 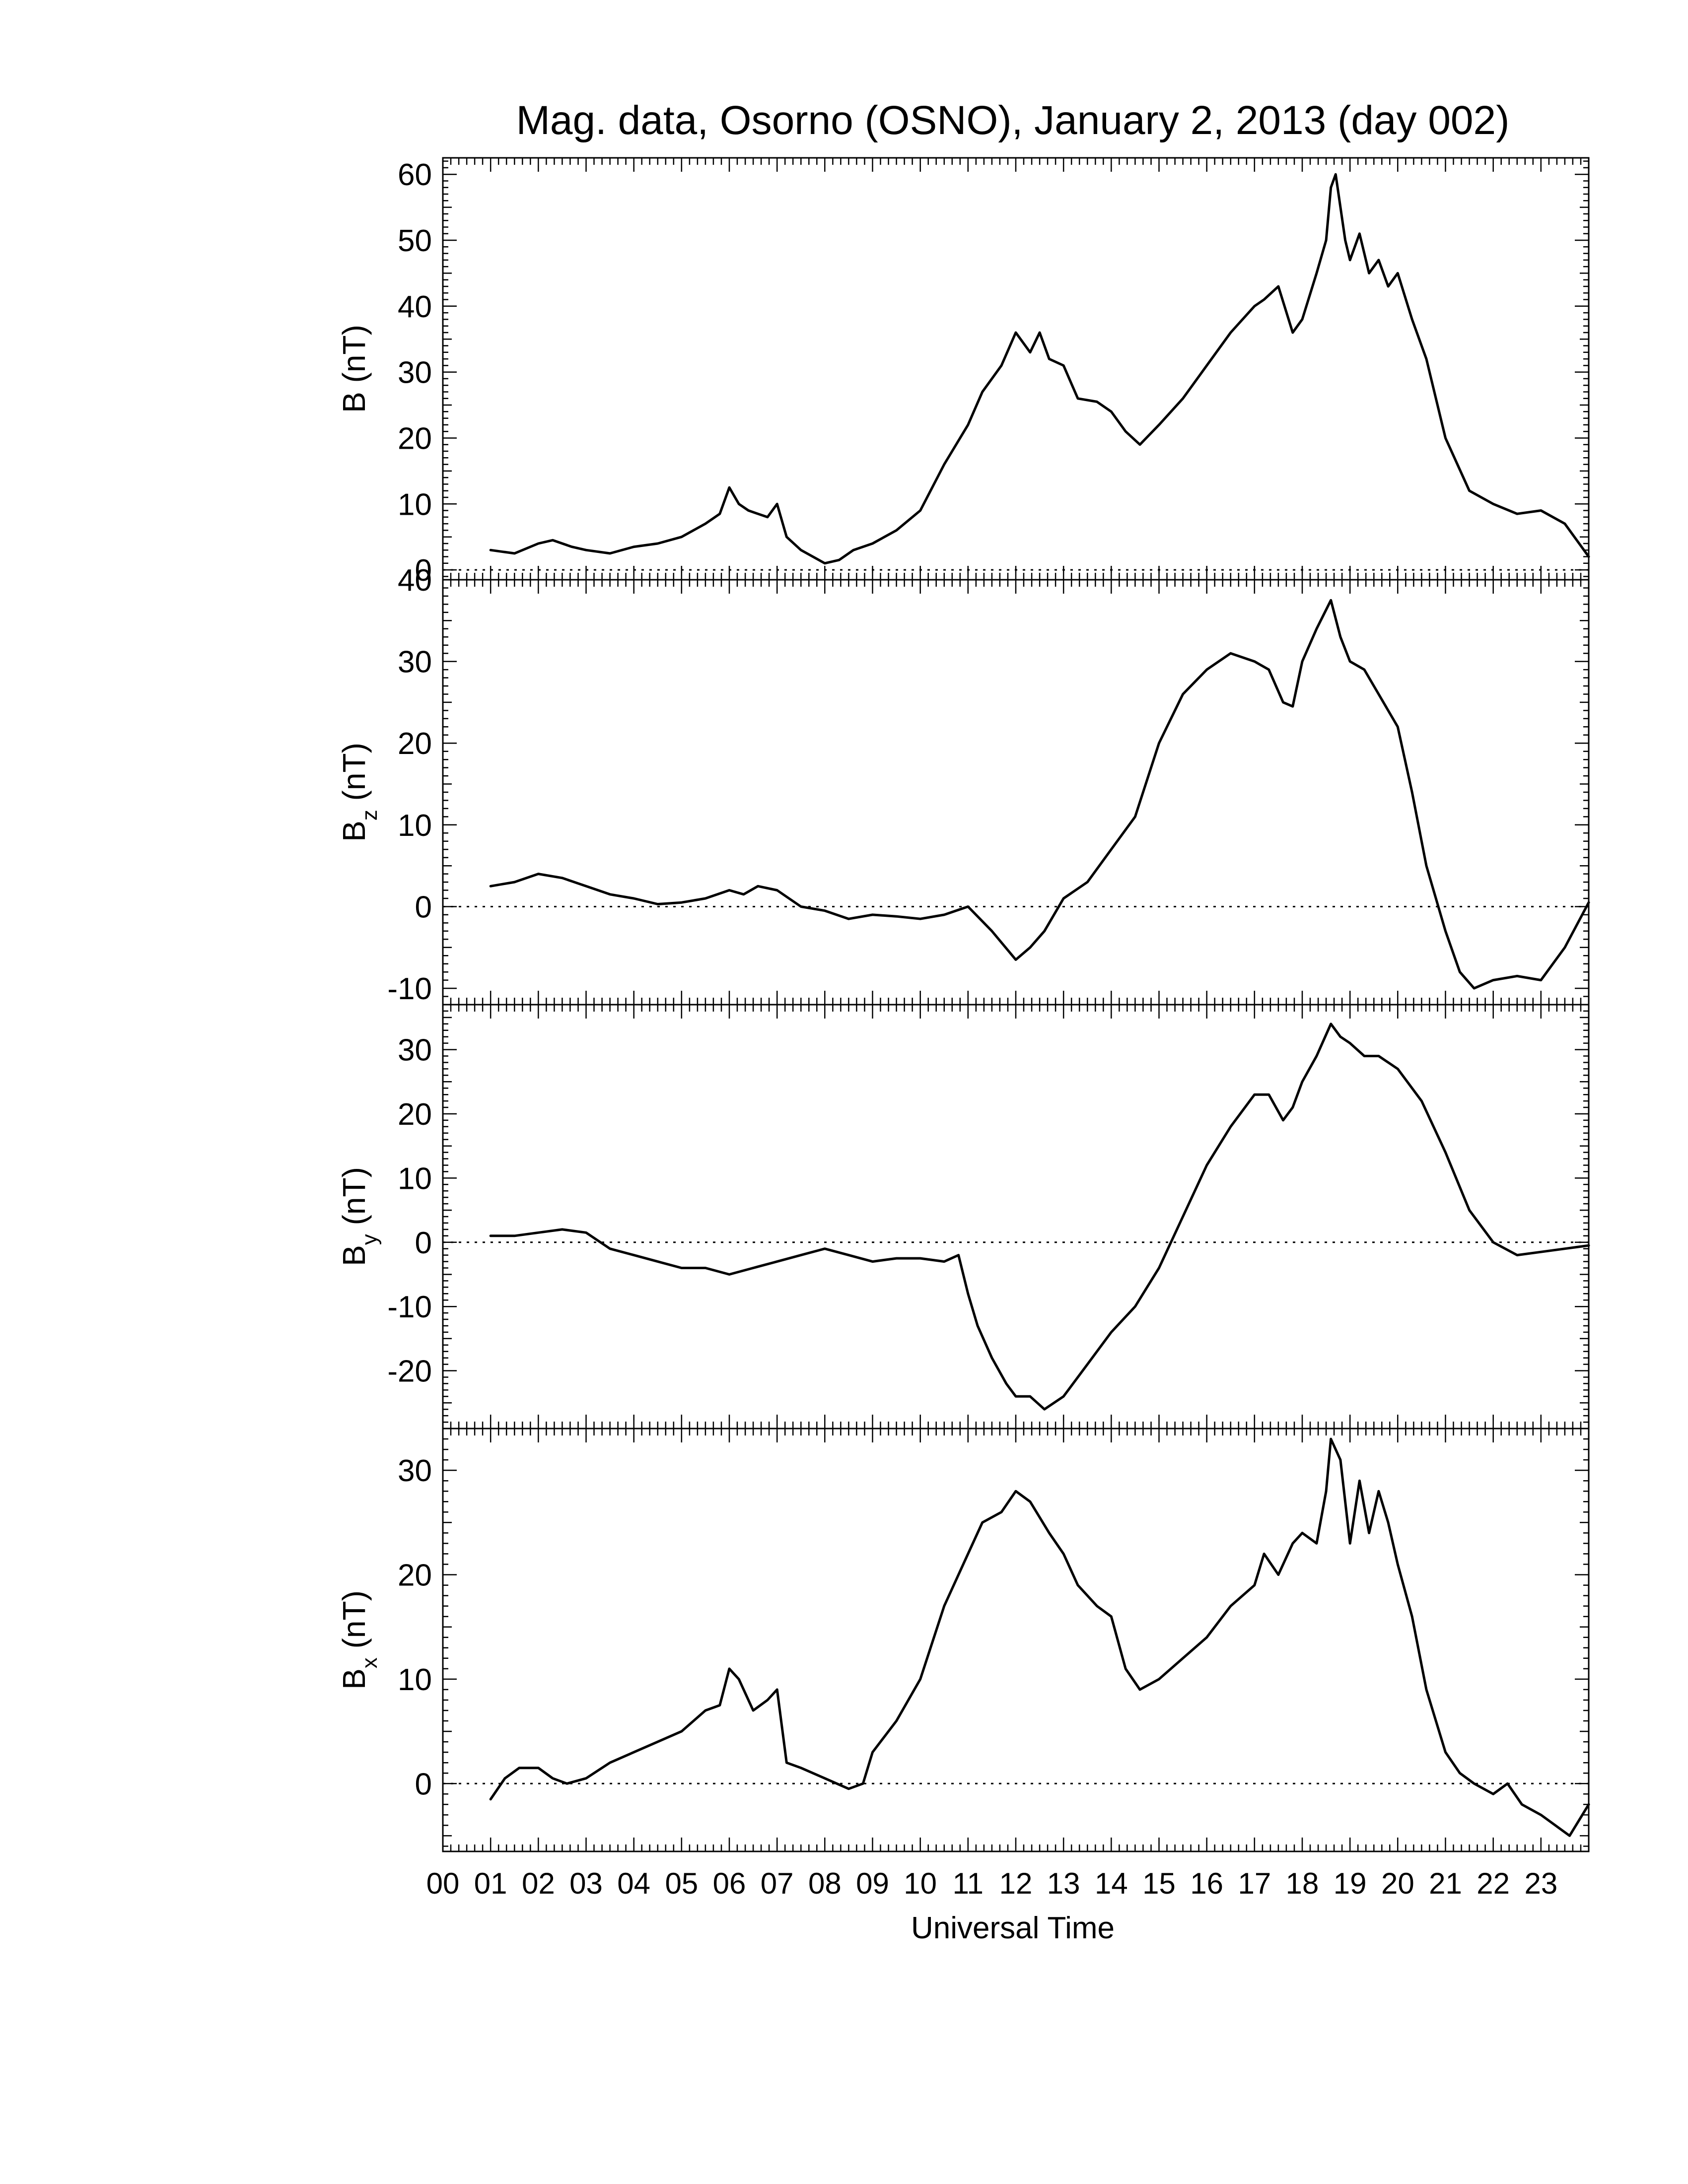 I want to click on x-tick-label: 09, so click(x=872, y=1883).